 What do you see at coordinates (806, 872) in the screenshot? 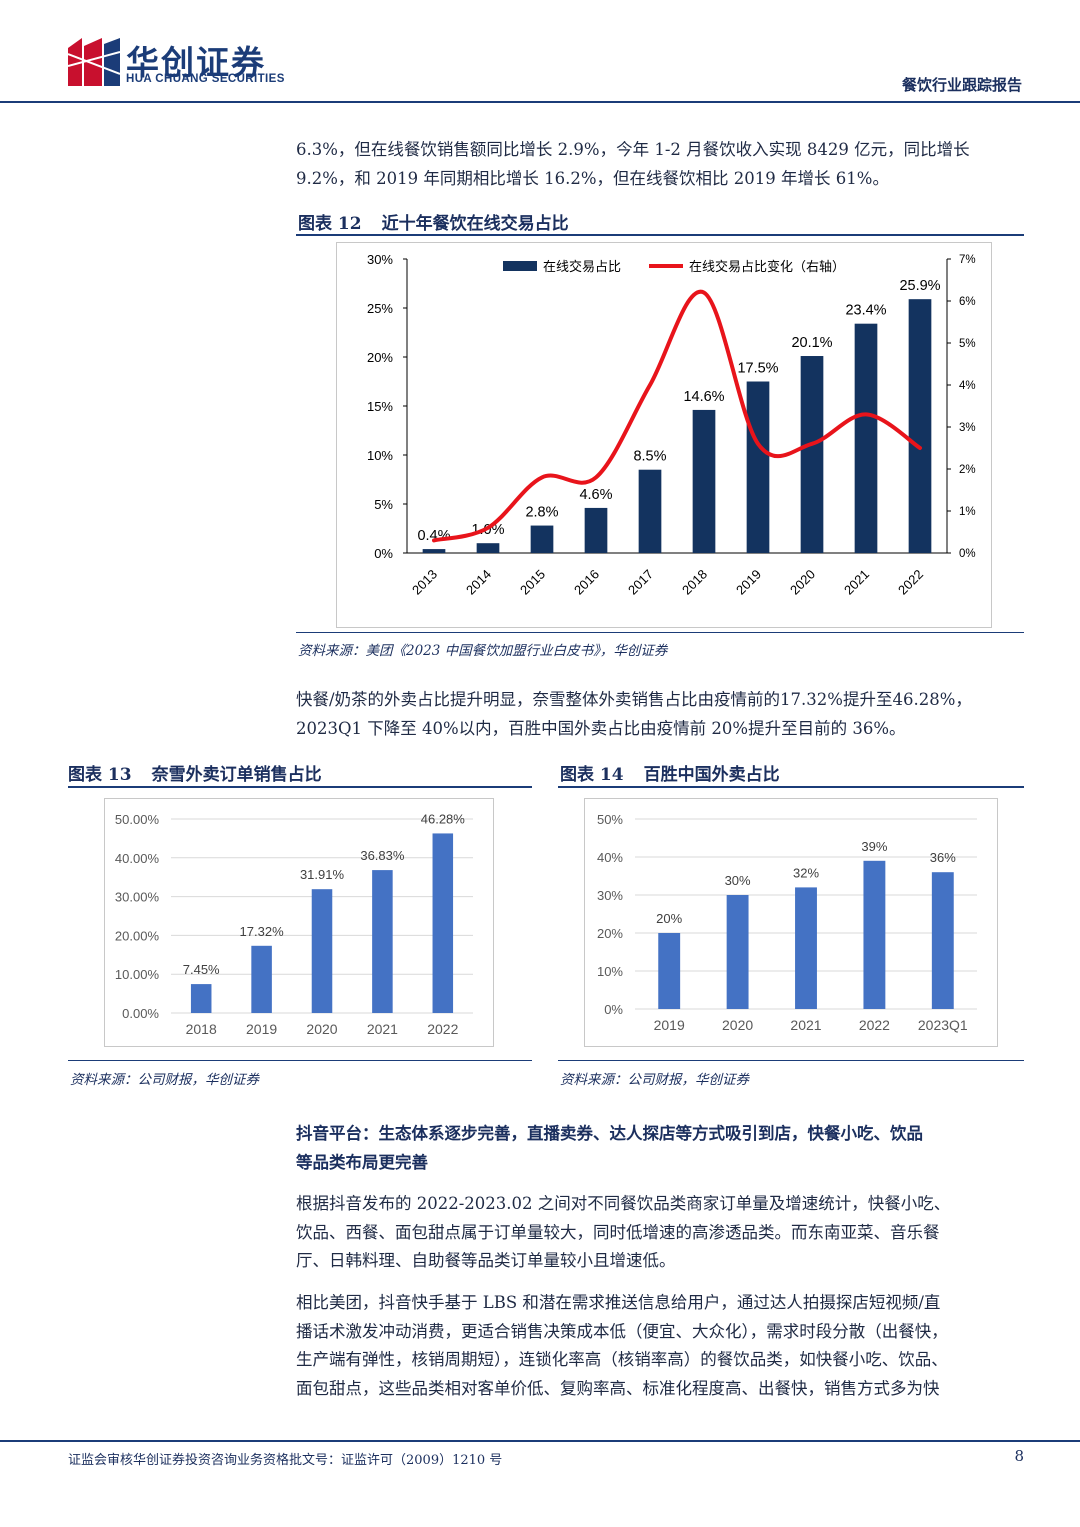
I see `data-label: 32%` at bounding box center [806, 872].